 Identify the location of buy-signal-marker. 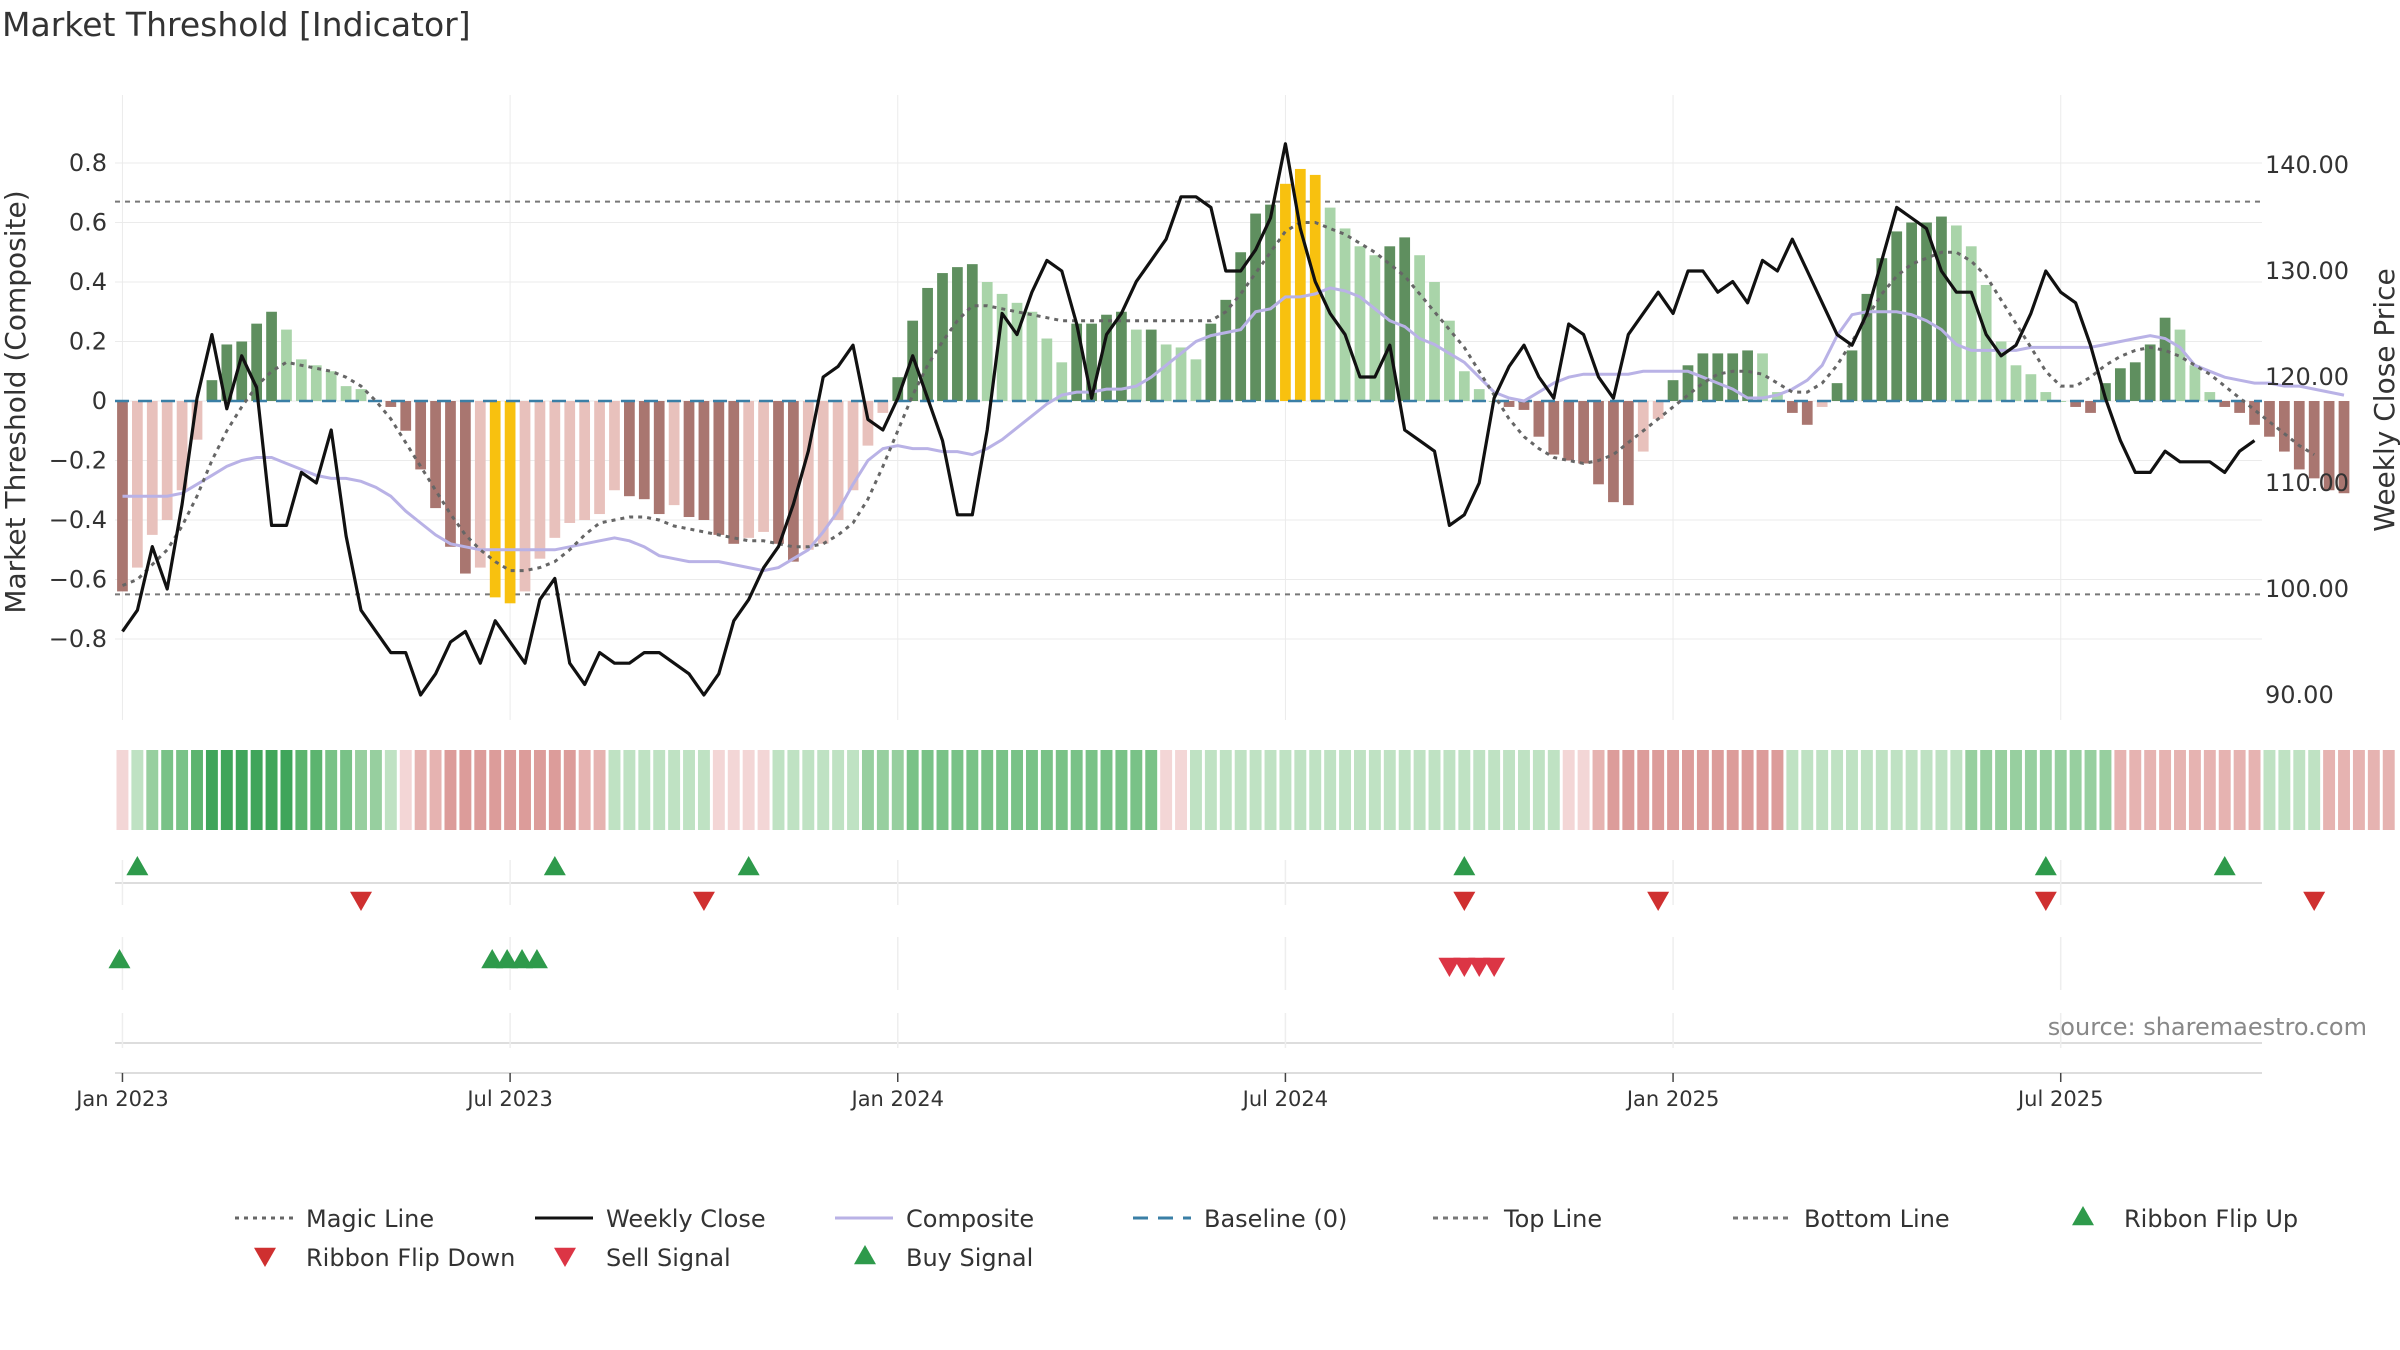
(492, 959).